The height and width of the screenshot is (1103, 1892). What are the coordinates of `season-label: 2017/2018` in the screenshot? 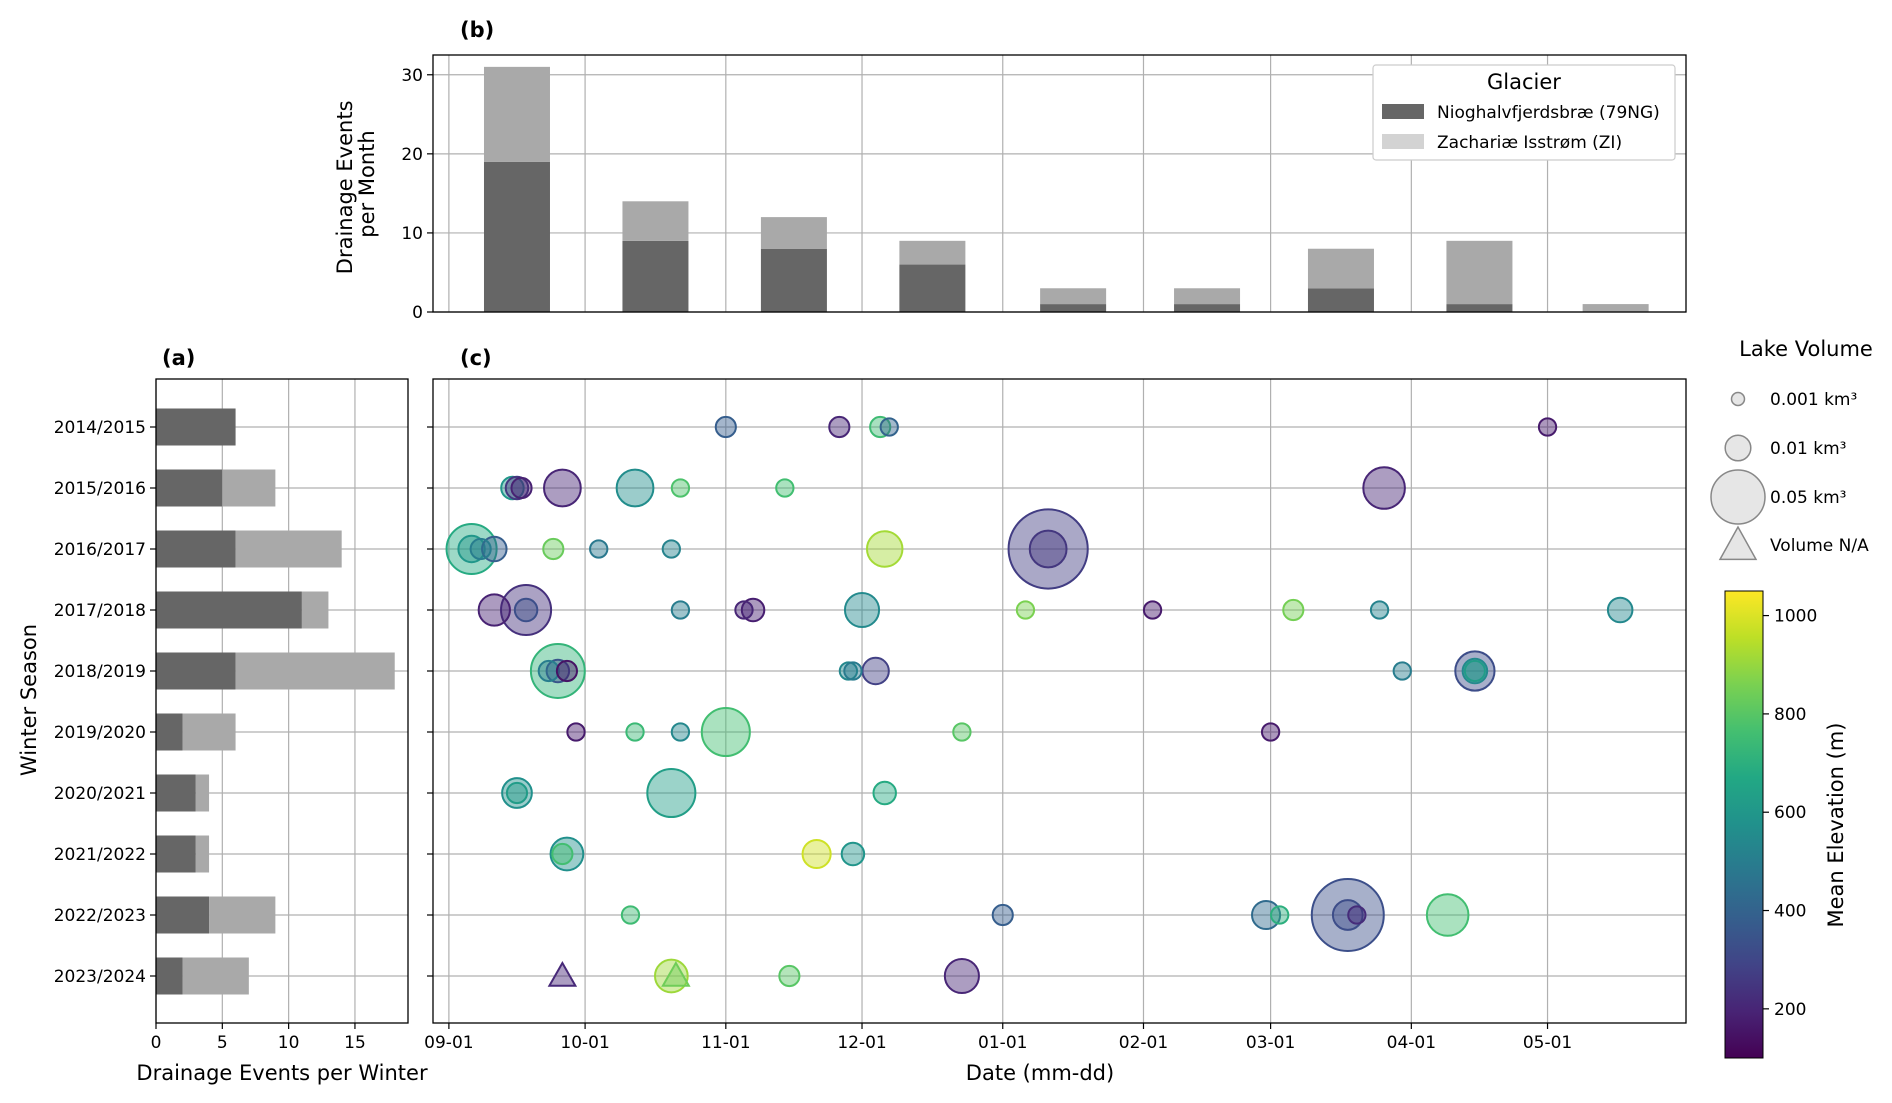 It's located at (100, 611).